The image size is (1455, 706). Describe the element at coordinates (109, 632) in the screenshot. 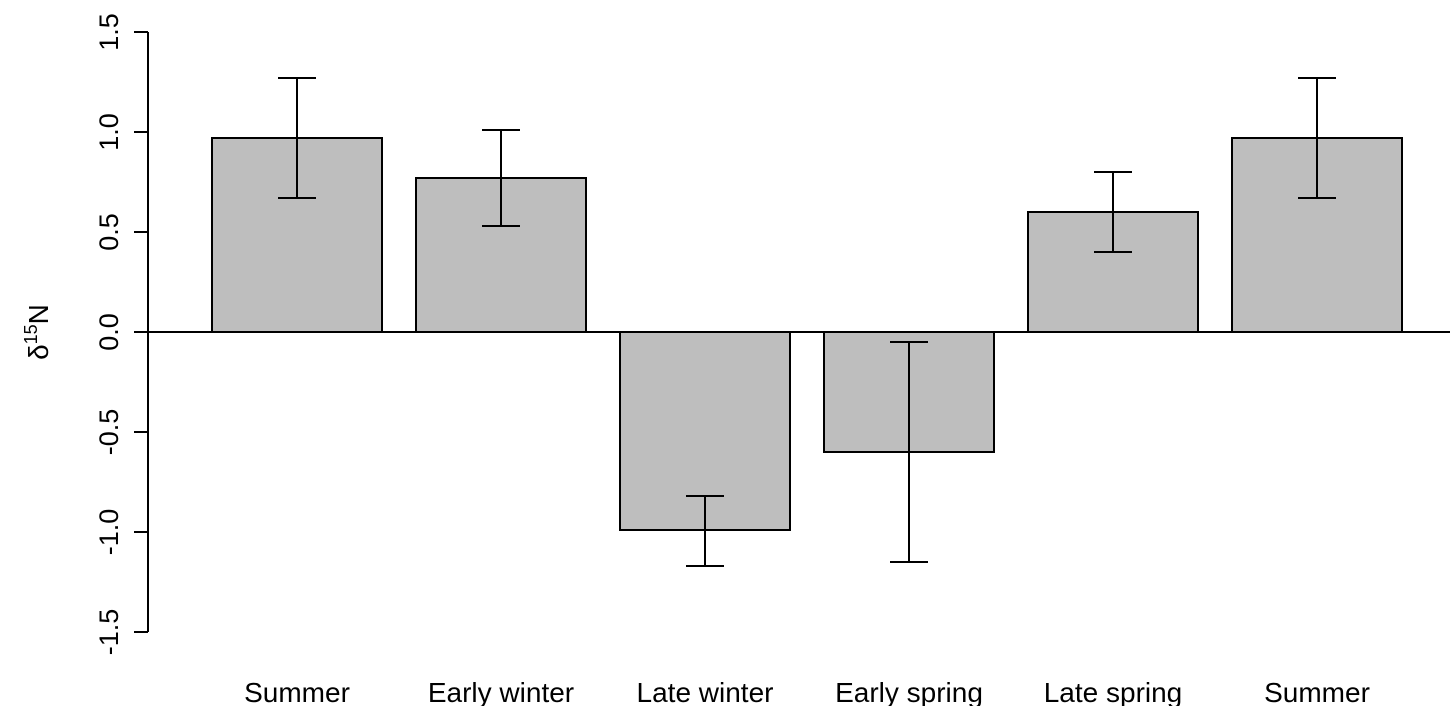

I see `y-tick-label: -1.5` at that location.